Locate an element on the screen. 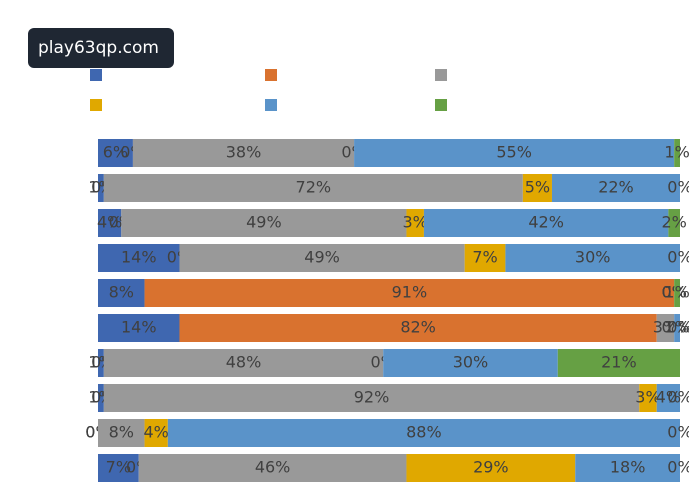  watermark: play63qp.com is located at coordinates (98, 48).